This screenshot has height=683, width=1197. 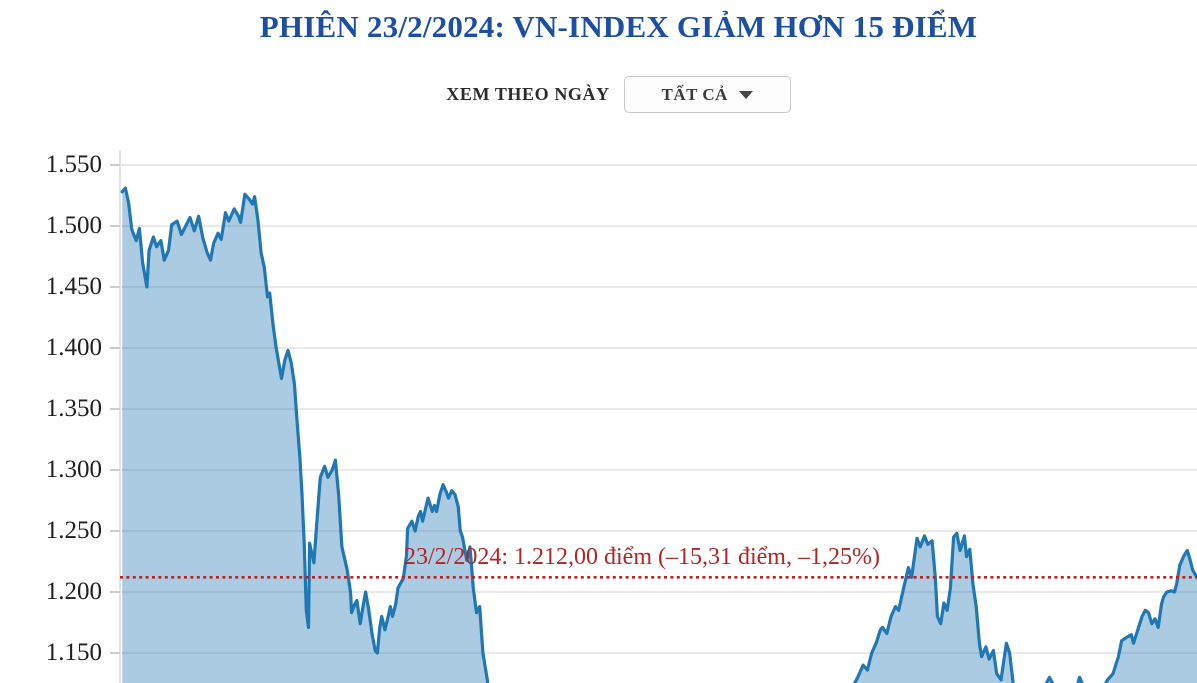 What do you see at coordinates (73, 164) in the screenshot?
I see `y-axis-tick-label: 1.550` at bounding box center [73, 164].